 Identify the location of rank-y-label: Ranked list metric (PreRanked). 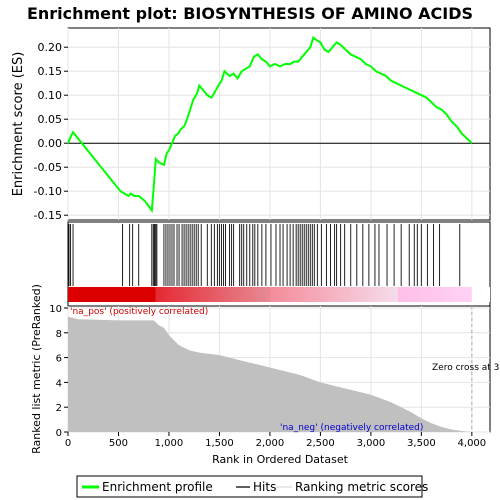
(36, 369).